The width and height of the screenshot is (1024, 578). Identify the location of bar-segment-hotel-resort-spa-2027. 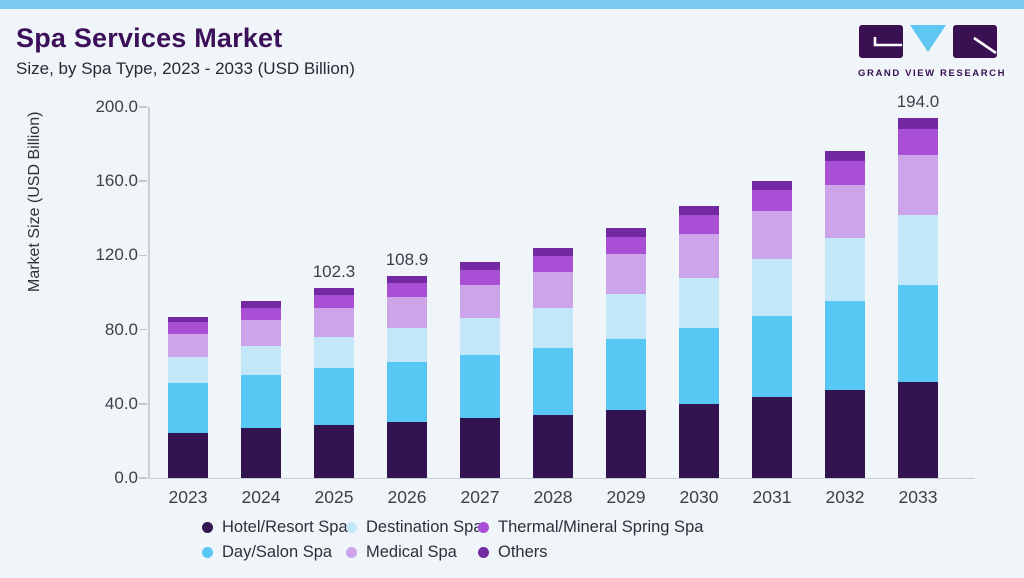
(480, 448).